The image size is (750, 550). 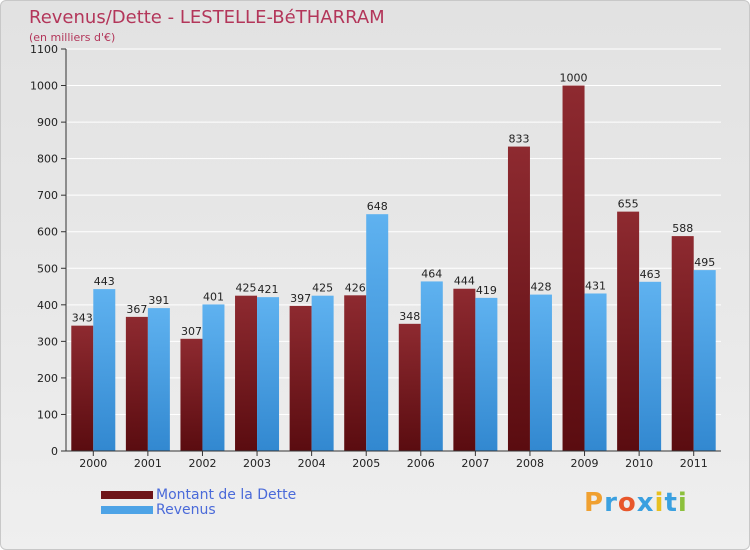 I want to click on y-tick-label: 300, so click(x=47, y=341).